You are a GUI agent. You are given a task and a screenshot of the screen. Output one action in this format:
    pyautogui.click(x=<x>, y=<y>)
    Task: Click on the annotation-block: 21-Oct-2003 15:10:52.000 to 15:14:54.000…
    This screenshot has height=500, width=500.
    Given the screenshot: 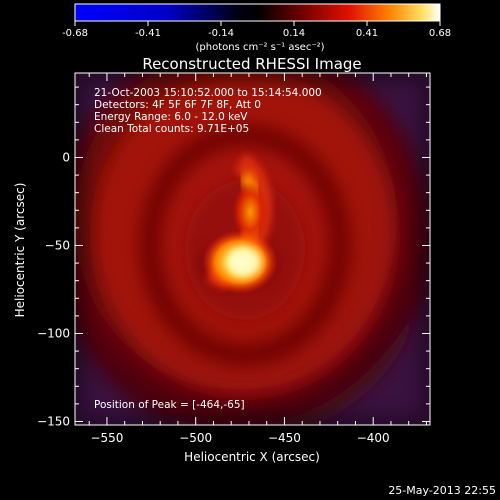 What is the action you would take?
    pyautogui.click(x=208, y=111)
    